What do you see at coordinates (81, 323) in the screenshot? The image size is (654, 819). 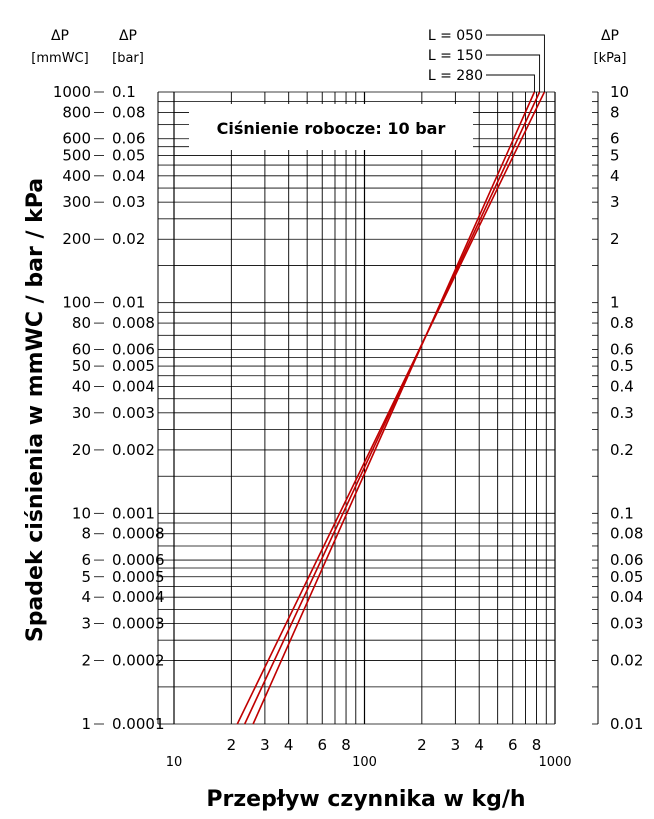 I see `y-tick-label-mmwc: 80` at bounding box center [81, 323].